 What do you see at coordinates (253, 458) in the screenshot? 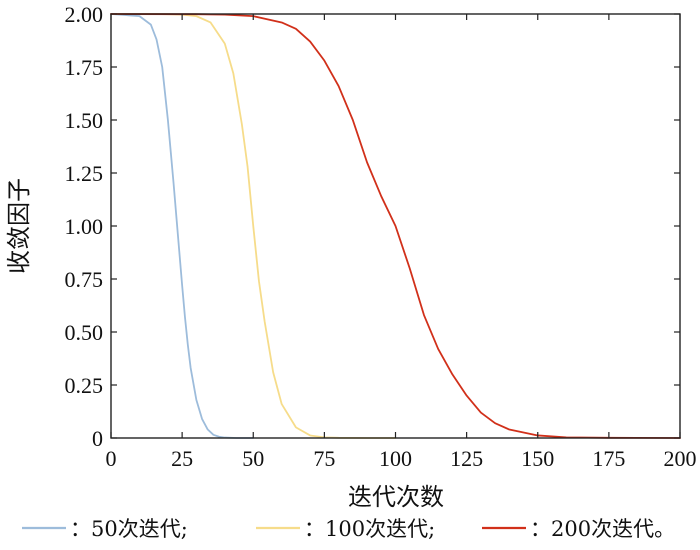
I see `x-tick-label: 50` at bounding box center [253, 458].